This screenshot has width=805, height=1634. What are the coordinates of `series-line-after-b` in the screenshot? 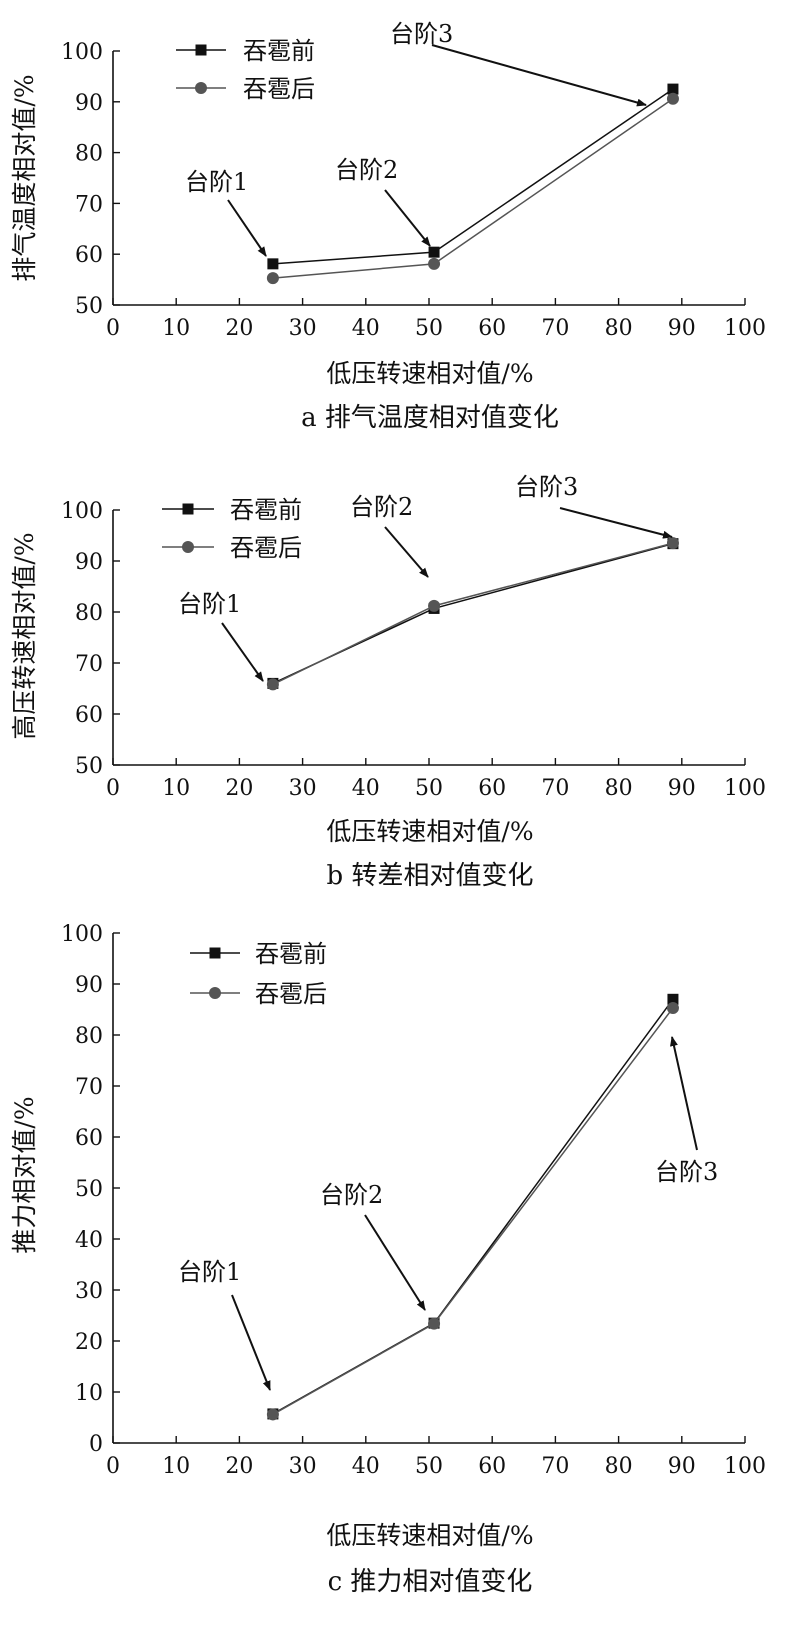 It's located at (473, 614).